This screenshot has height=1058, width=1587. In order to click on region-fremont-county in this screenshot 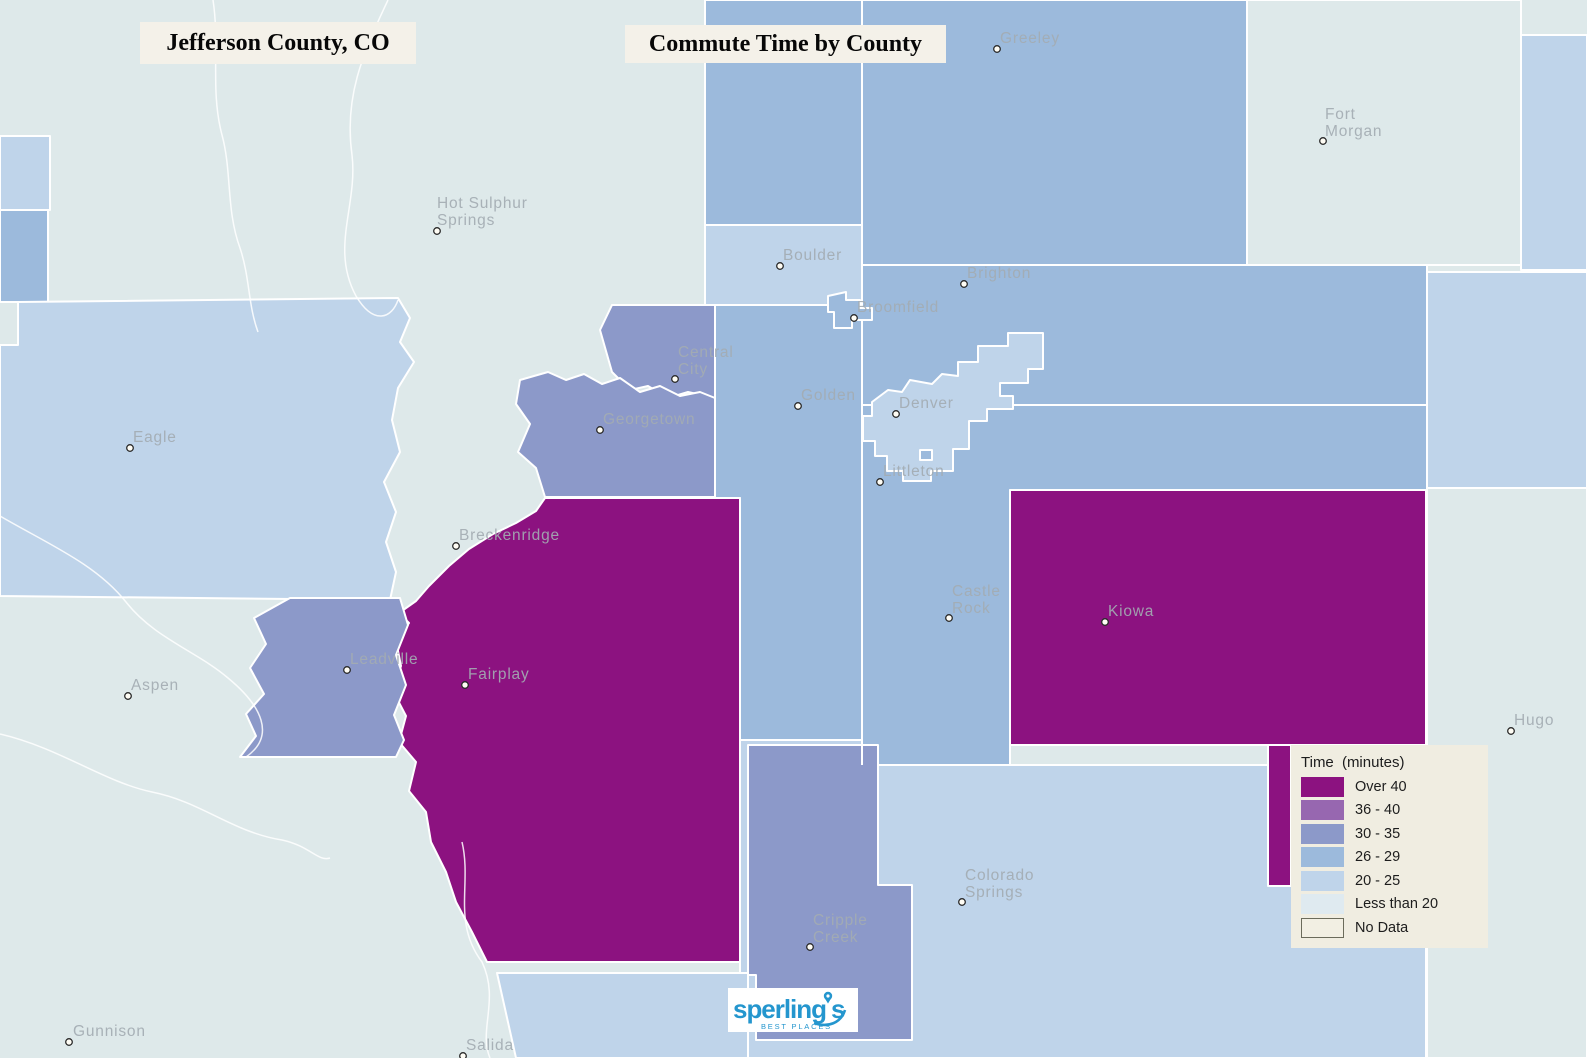, I will do `click(622, 1015)`.